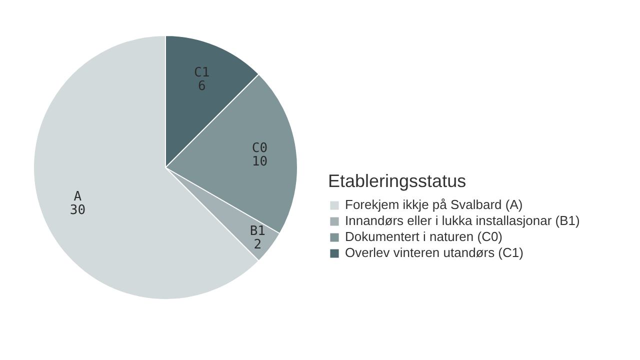  What do you see at coordinates (258, 238) in the screenshot?
I see `data-label: B1 2` at bounding box center [258, 238].